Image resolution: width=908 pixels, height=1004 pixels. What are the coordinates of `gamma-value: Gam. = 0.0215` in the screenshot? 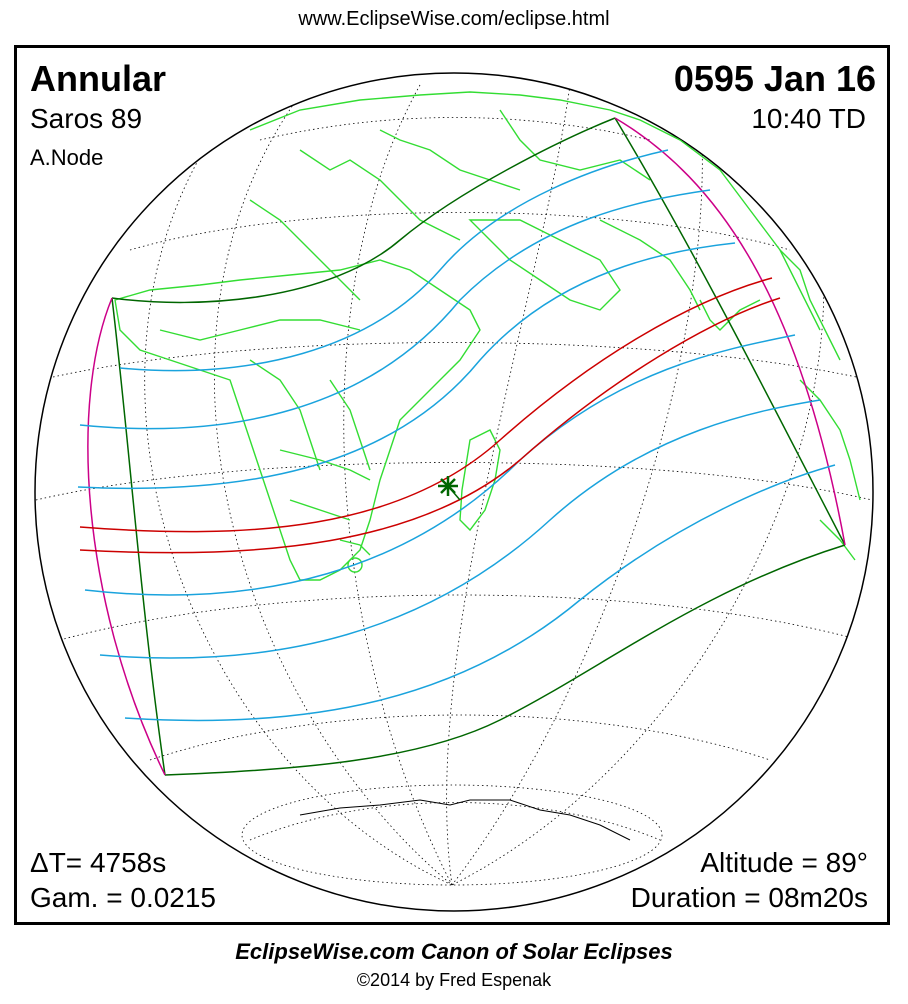 It's located at (123, 897).